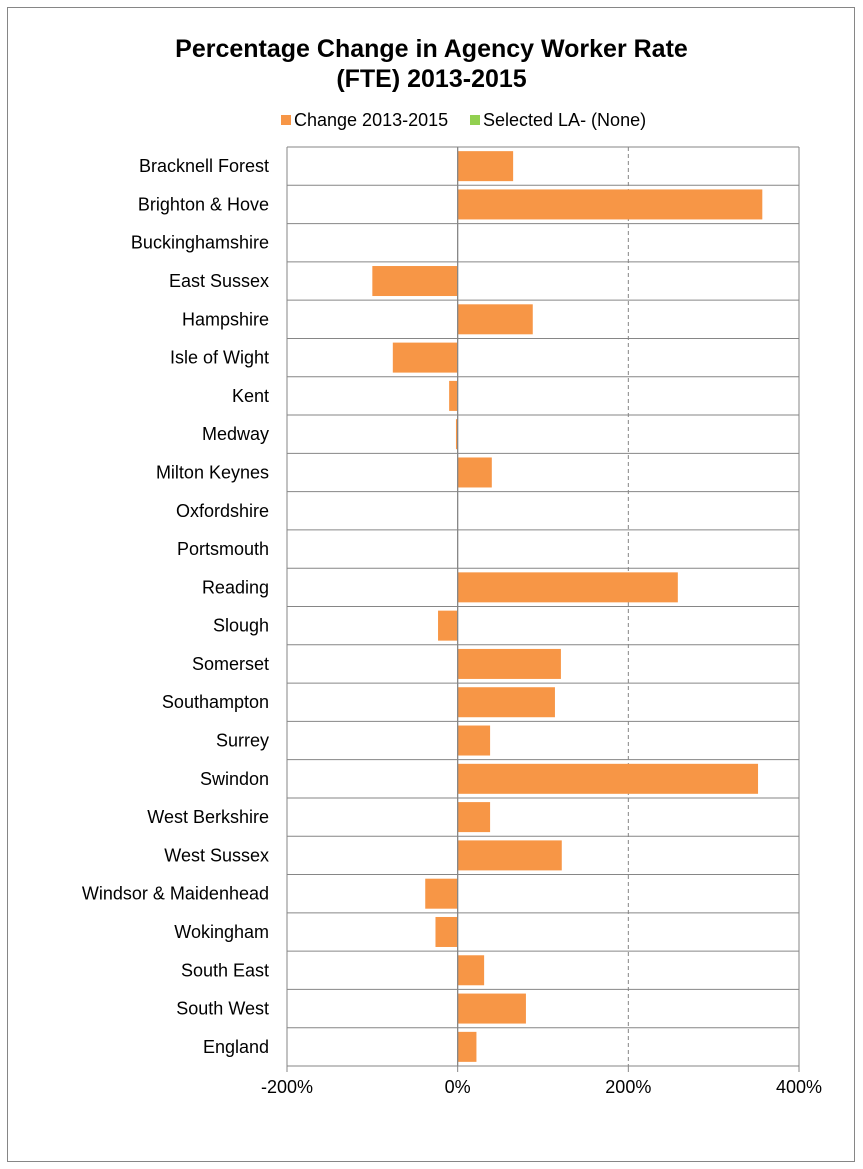 The height and width of the screenshot is (1169, 863). I want to click on category-label: South West, so click(222, 1009).